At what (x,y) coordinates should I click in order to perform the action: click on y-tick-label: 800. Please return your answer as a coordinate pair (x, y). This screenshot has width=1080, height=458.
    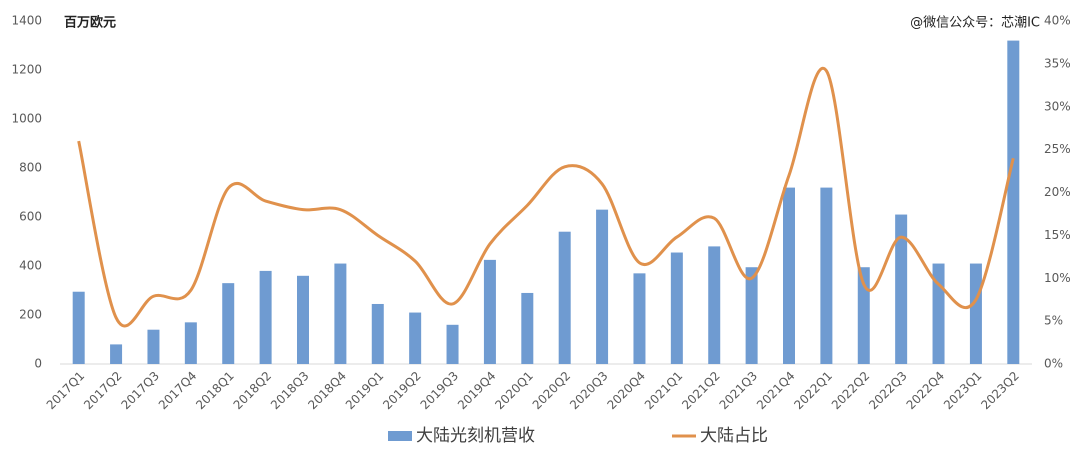
    Looking at the image, I should click on (30, 168).